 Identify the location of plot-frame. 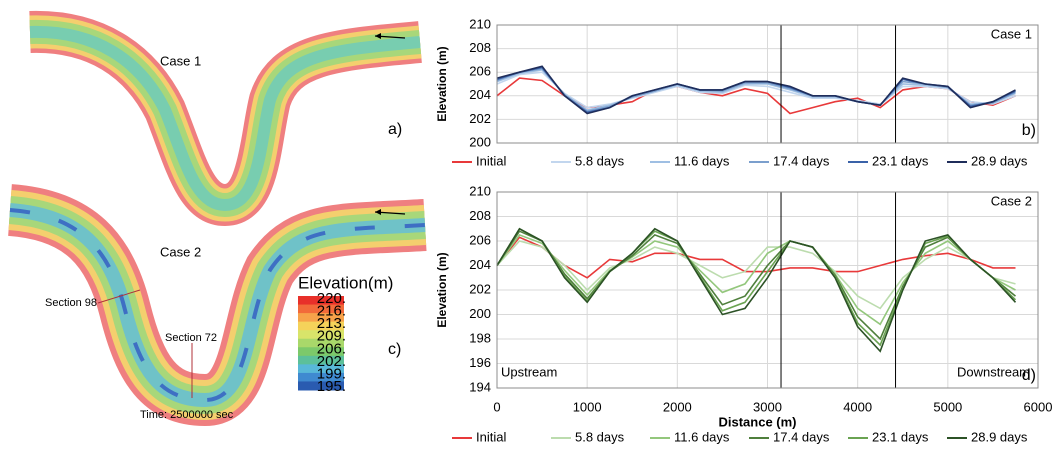
(767, 84).